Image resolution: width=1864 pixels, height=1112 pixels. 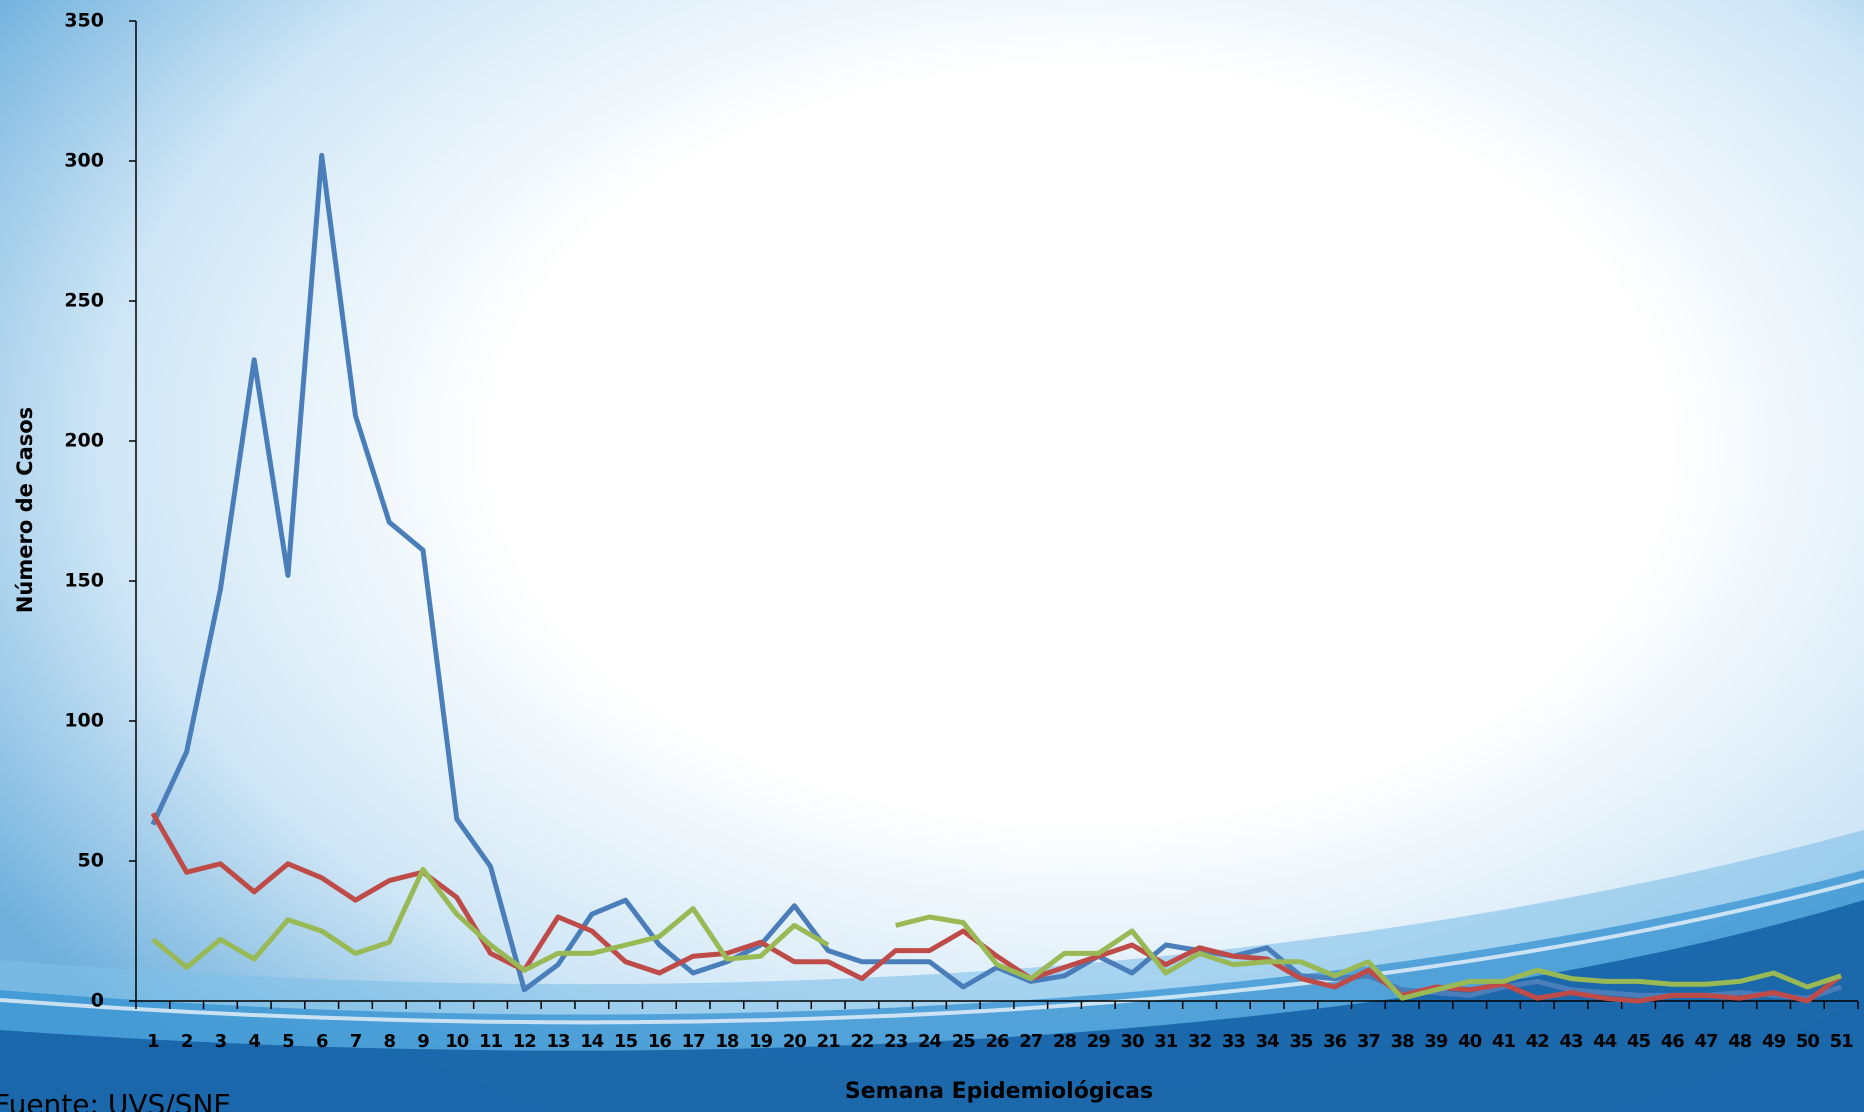 What do you see at coordinates (221, 1041) in the screenshot?
I see `x-tick-label: 3` at bounding box center [221, 1041].